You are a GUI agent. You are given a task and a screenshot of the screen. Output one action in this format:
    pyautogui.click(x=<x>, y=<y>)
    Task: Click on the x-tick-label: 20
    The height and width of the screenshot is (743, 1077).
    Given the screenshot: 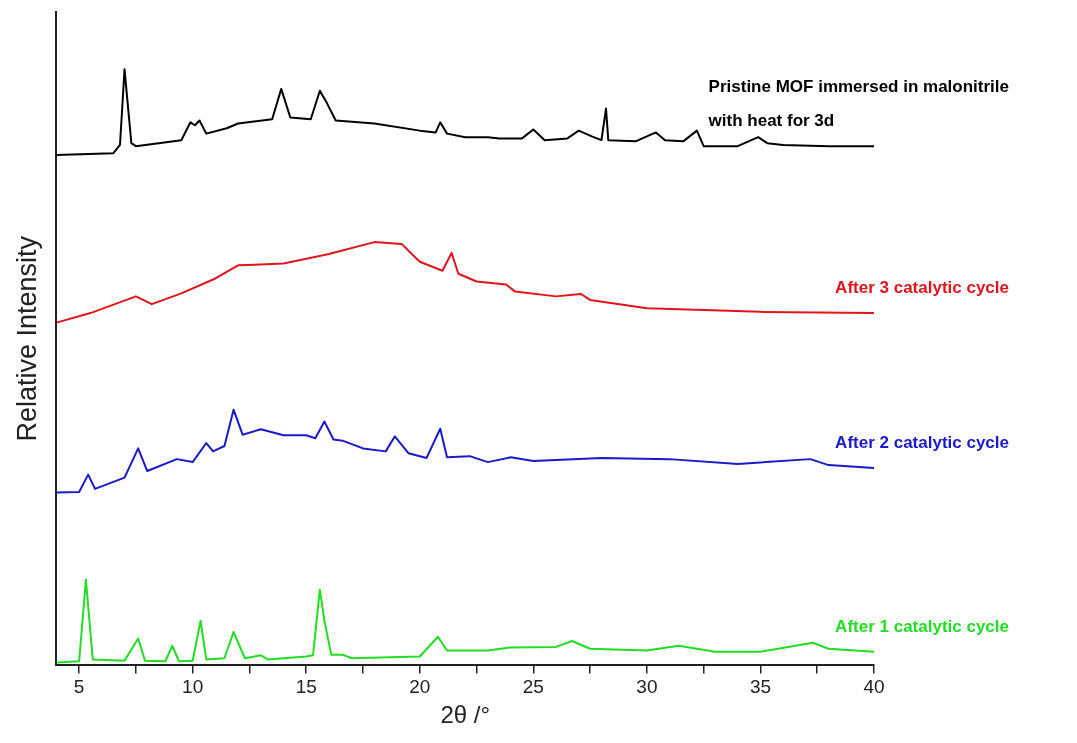 What is the action you would take?
    pyautogui.click(x=420, y=687)
    